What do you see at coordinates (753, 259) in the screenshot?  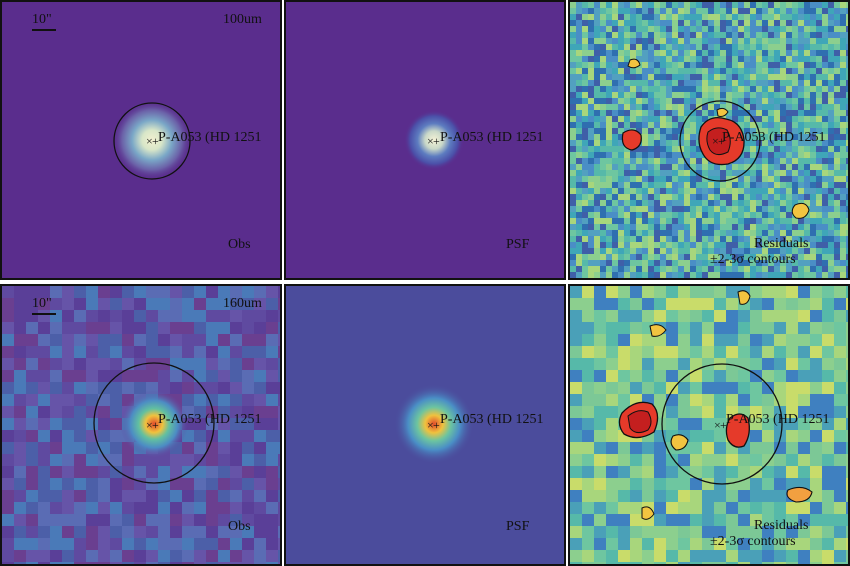 I see `contours-label: ±2-3σ contours` at bounding box center [753, 259].